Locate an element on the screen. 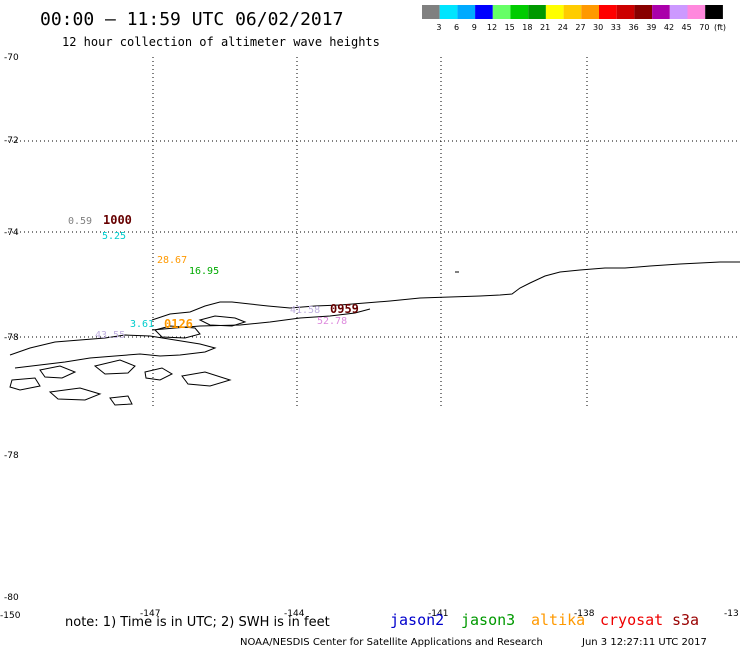  mission-legend: jason2 jason3 altika cryosat s3a is located at coordinates (544, 620).